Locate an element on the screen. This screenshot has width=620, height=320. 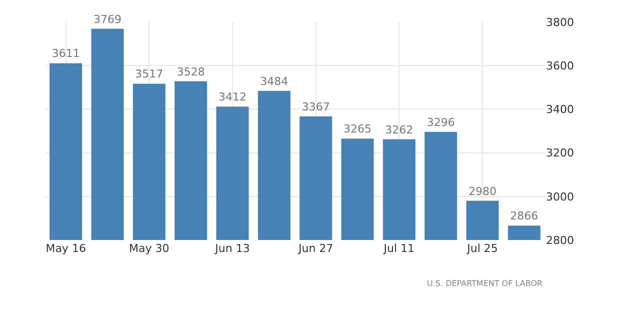
x-tick-label: Jul 11 is located at coordinates (398, 248).